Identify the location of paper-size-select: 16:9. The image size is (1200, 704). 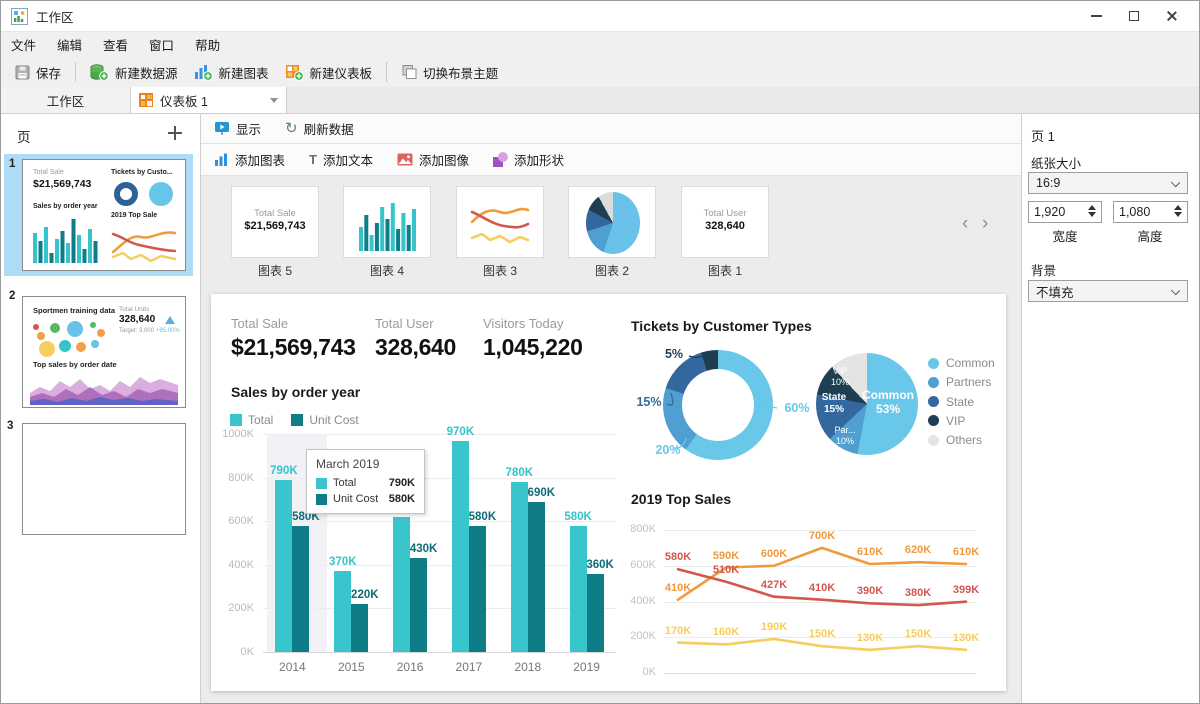
(1108, 183).